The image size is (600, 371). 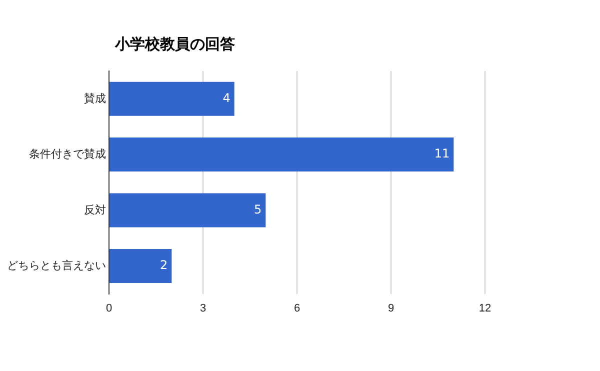 What do you see at coordinates (67, 154) in the screenshot?
I see `y-tick-label: 条件付きで賛成` at bounding box center [67, 154].